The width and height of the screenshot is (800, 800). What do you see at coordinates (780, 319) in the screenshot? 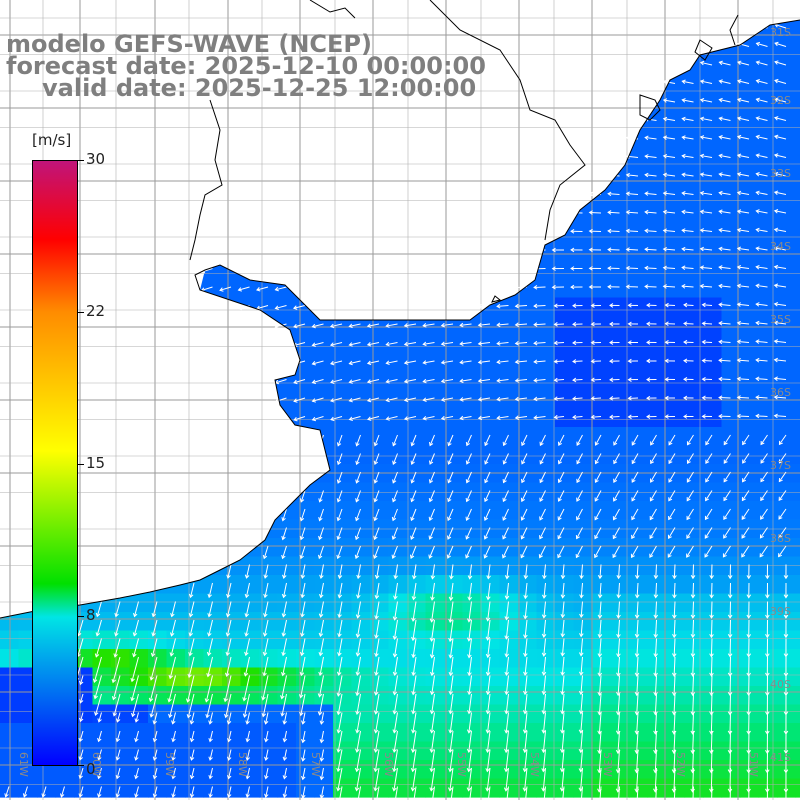
I see `latitude-label: 35S` at bounding box center [780, 319].